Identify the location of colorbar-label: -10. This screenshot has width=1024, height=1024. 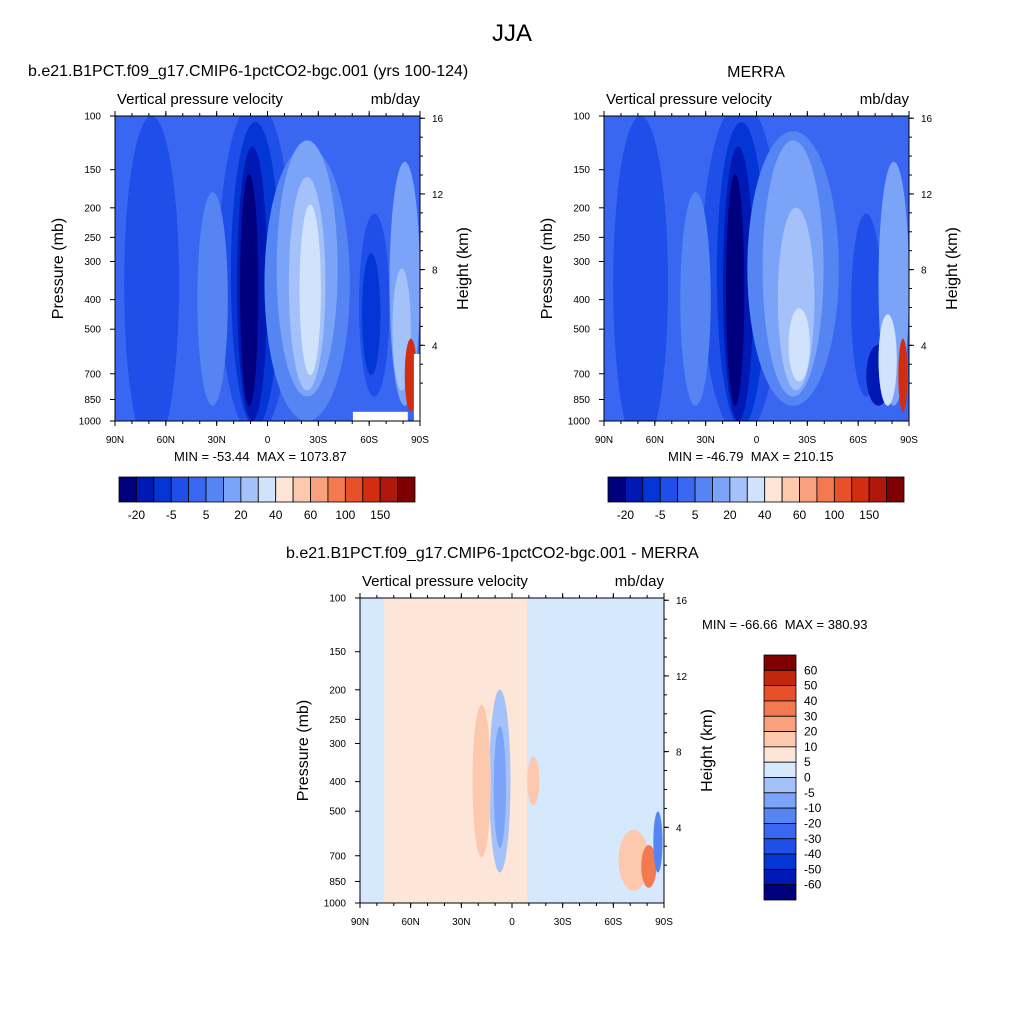
(813, 808).